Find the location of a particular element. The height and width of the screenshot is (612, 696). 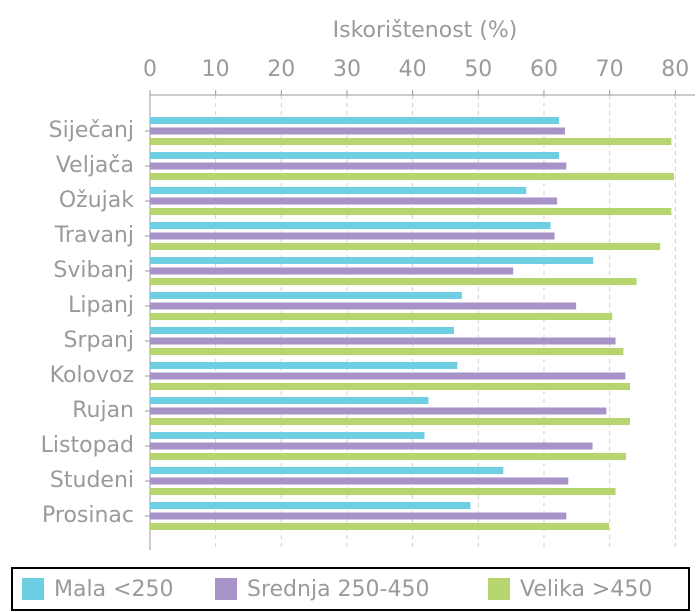

x-tick-label: 60 is located at coordinates (544, 69).